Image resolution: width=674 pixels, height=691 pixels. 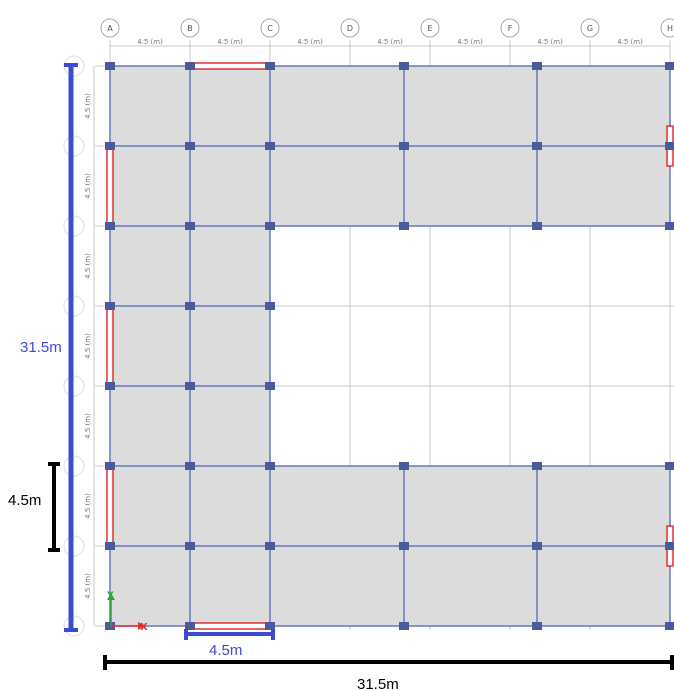 I want to click on grid-bubble-label: D, so click(x=350, y=28).